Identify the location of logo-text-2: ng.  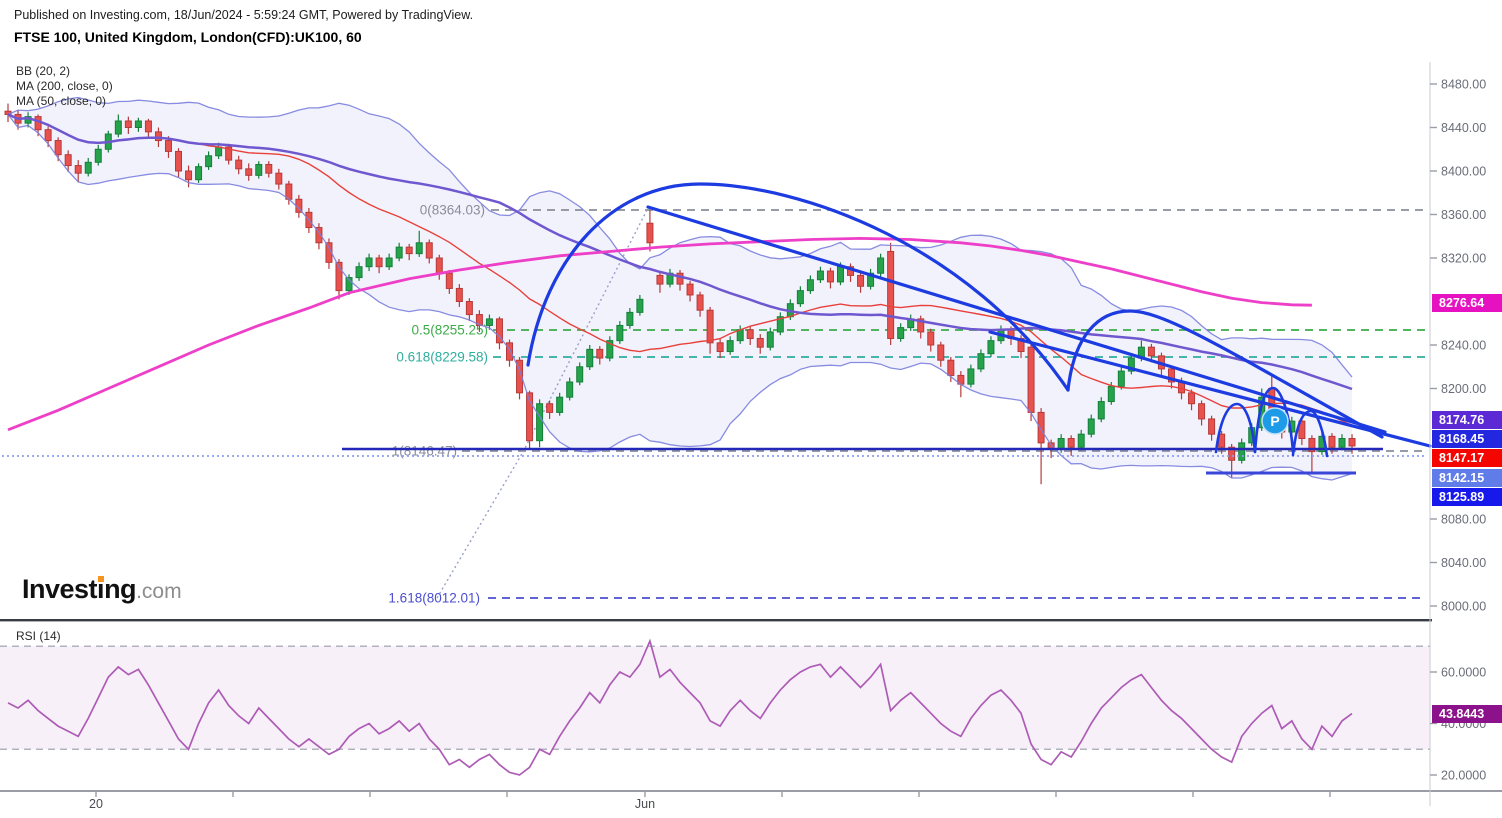
(120, 589).